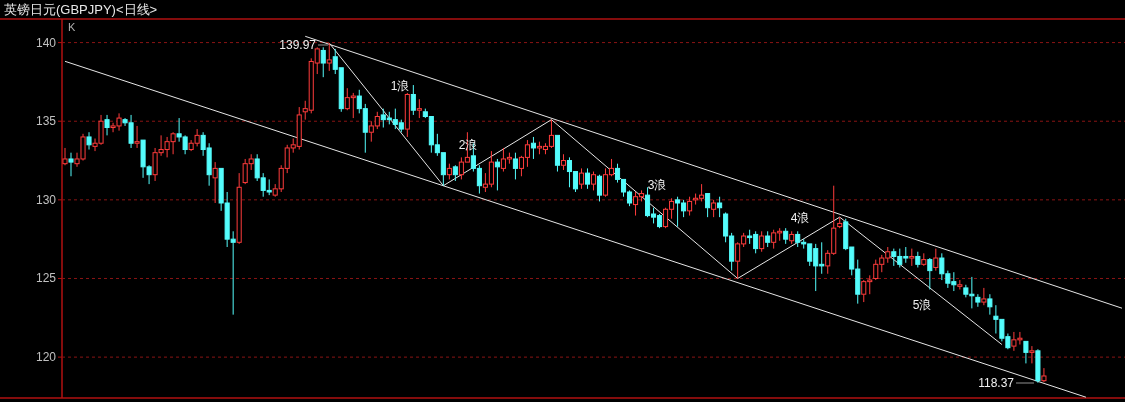  I want to click on annotation: 118.37, so click(996, 383).